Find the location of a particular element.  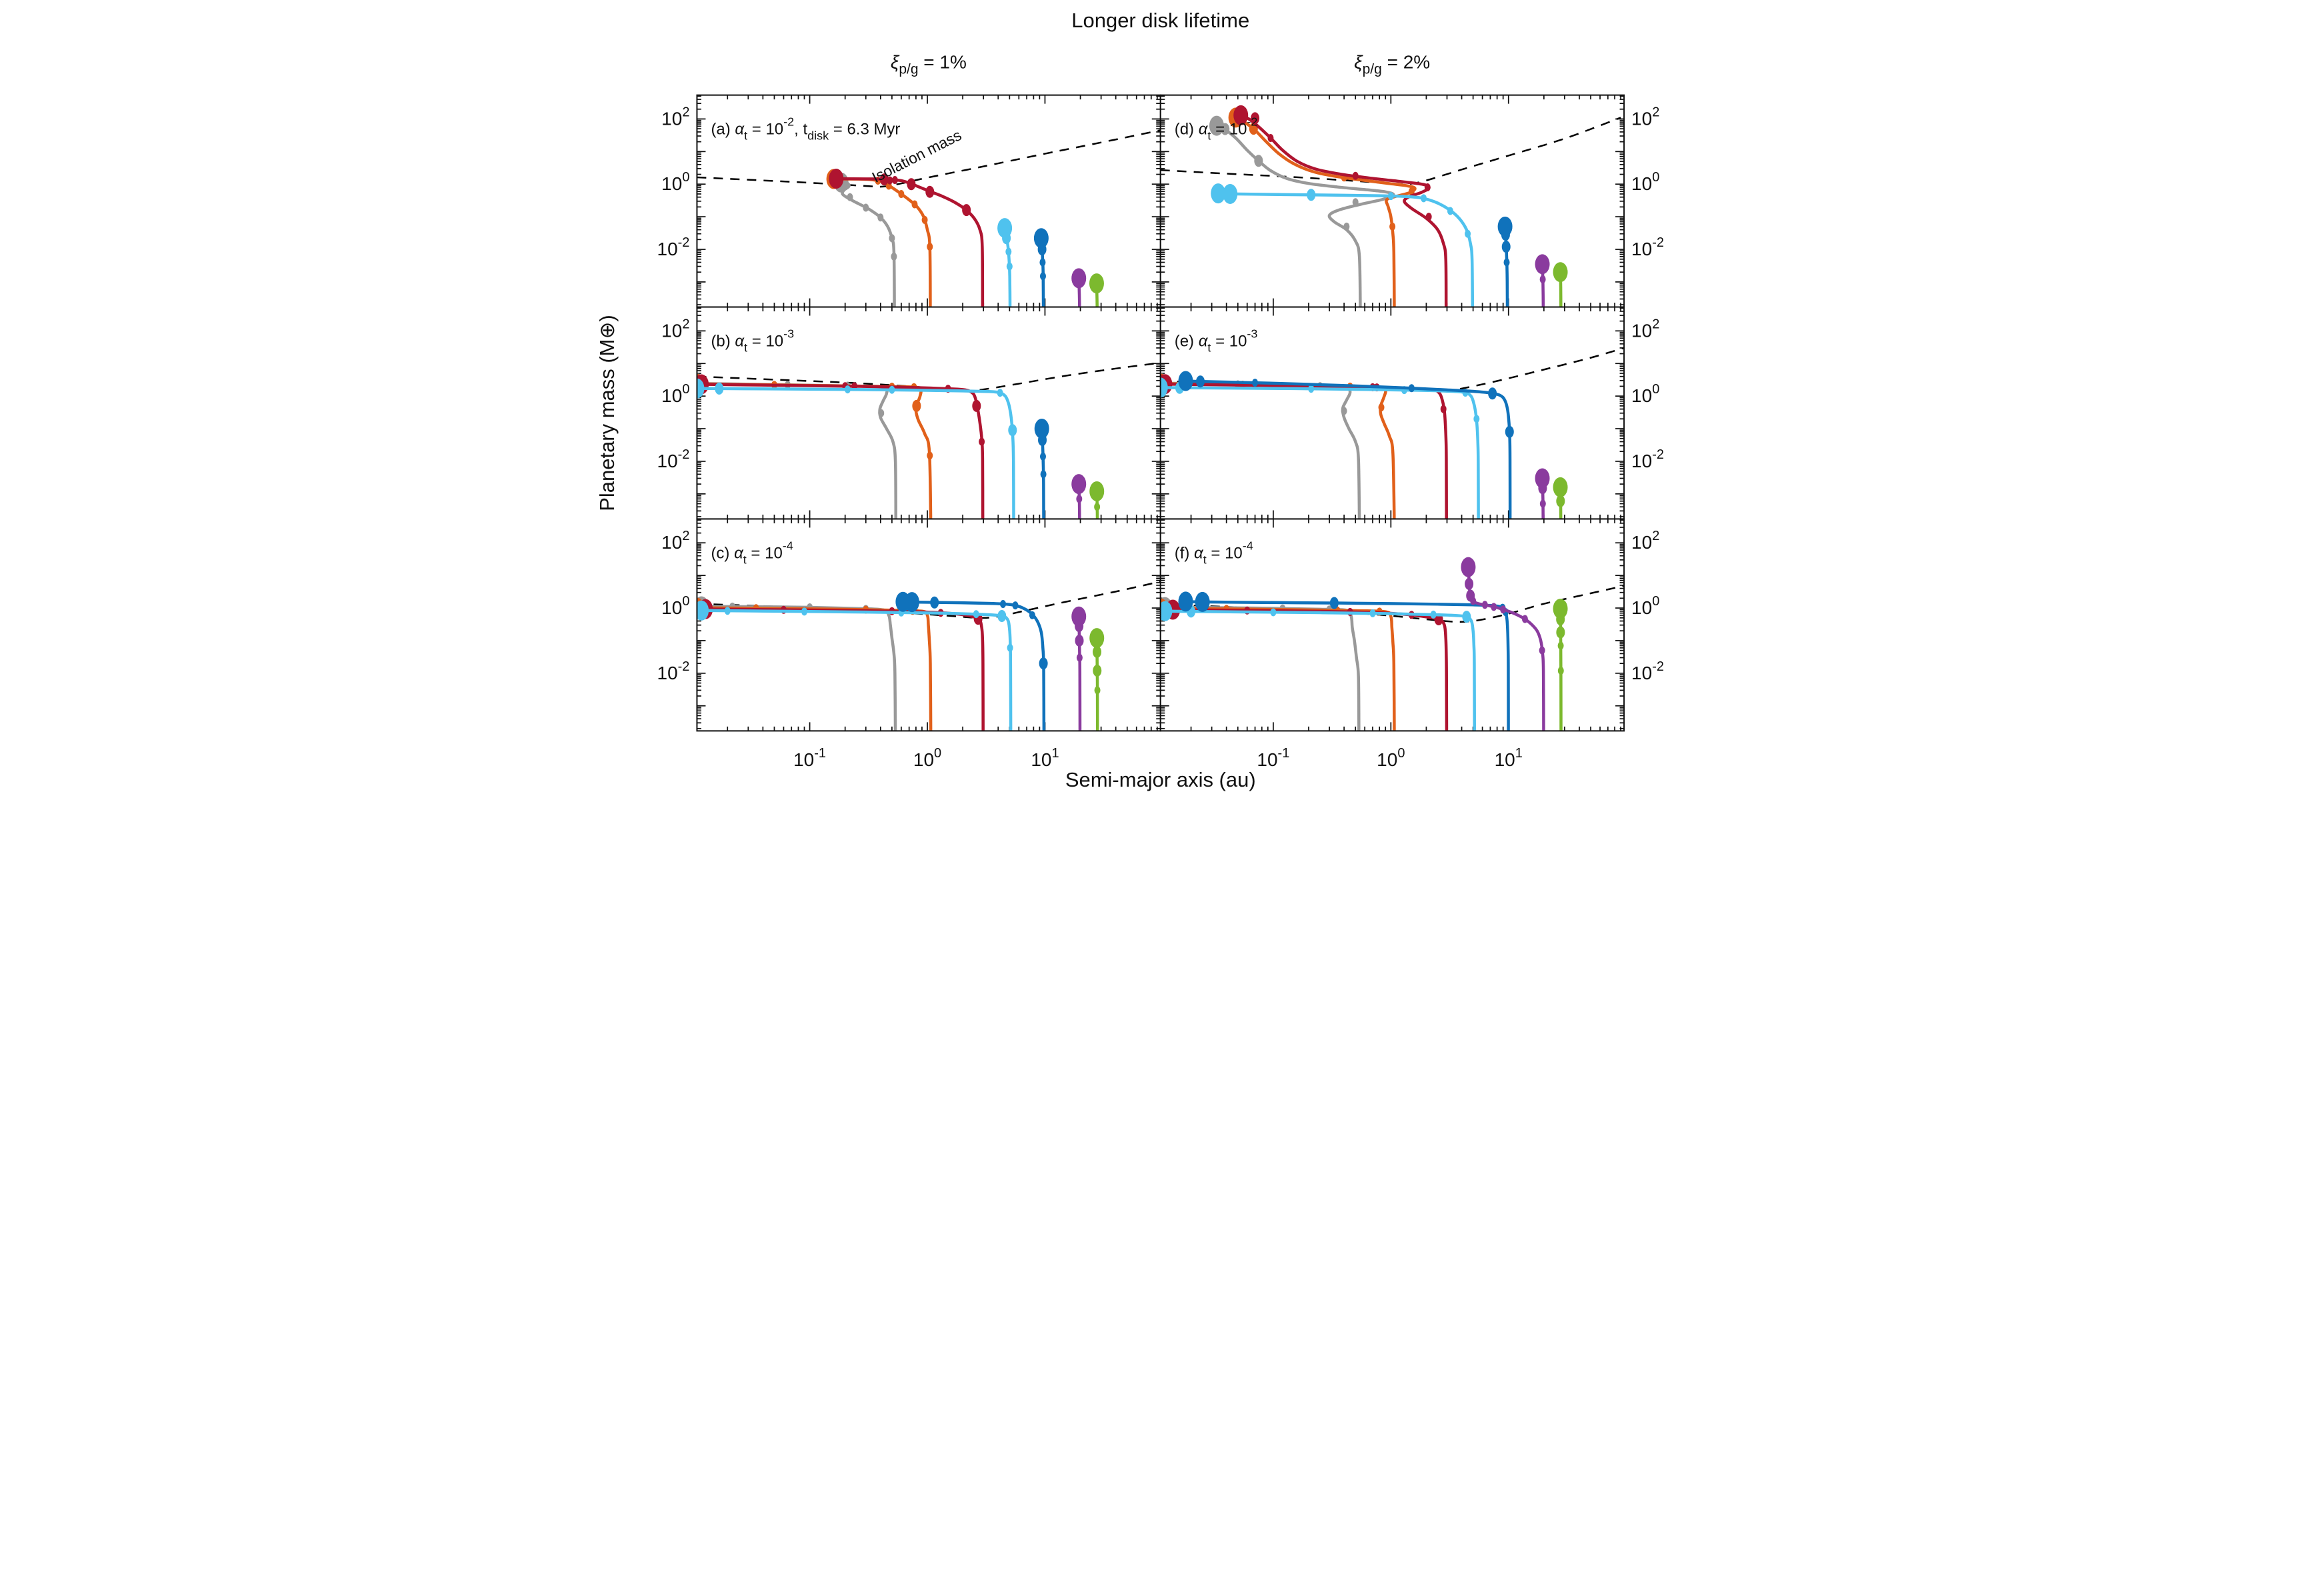

column-header-1: ξp/g = 1% is located at coordinates (929, 64).